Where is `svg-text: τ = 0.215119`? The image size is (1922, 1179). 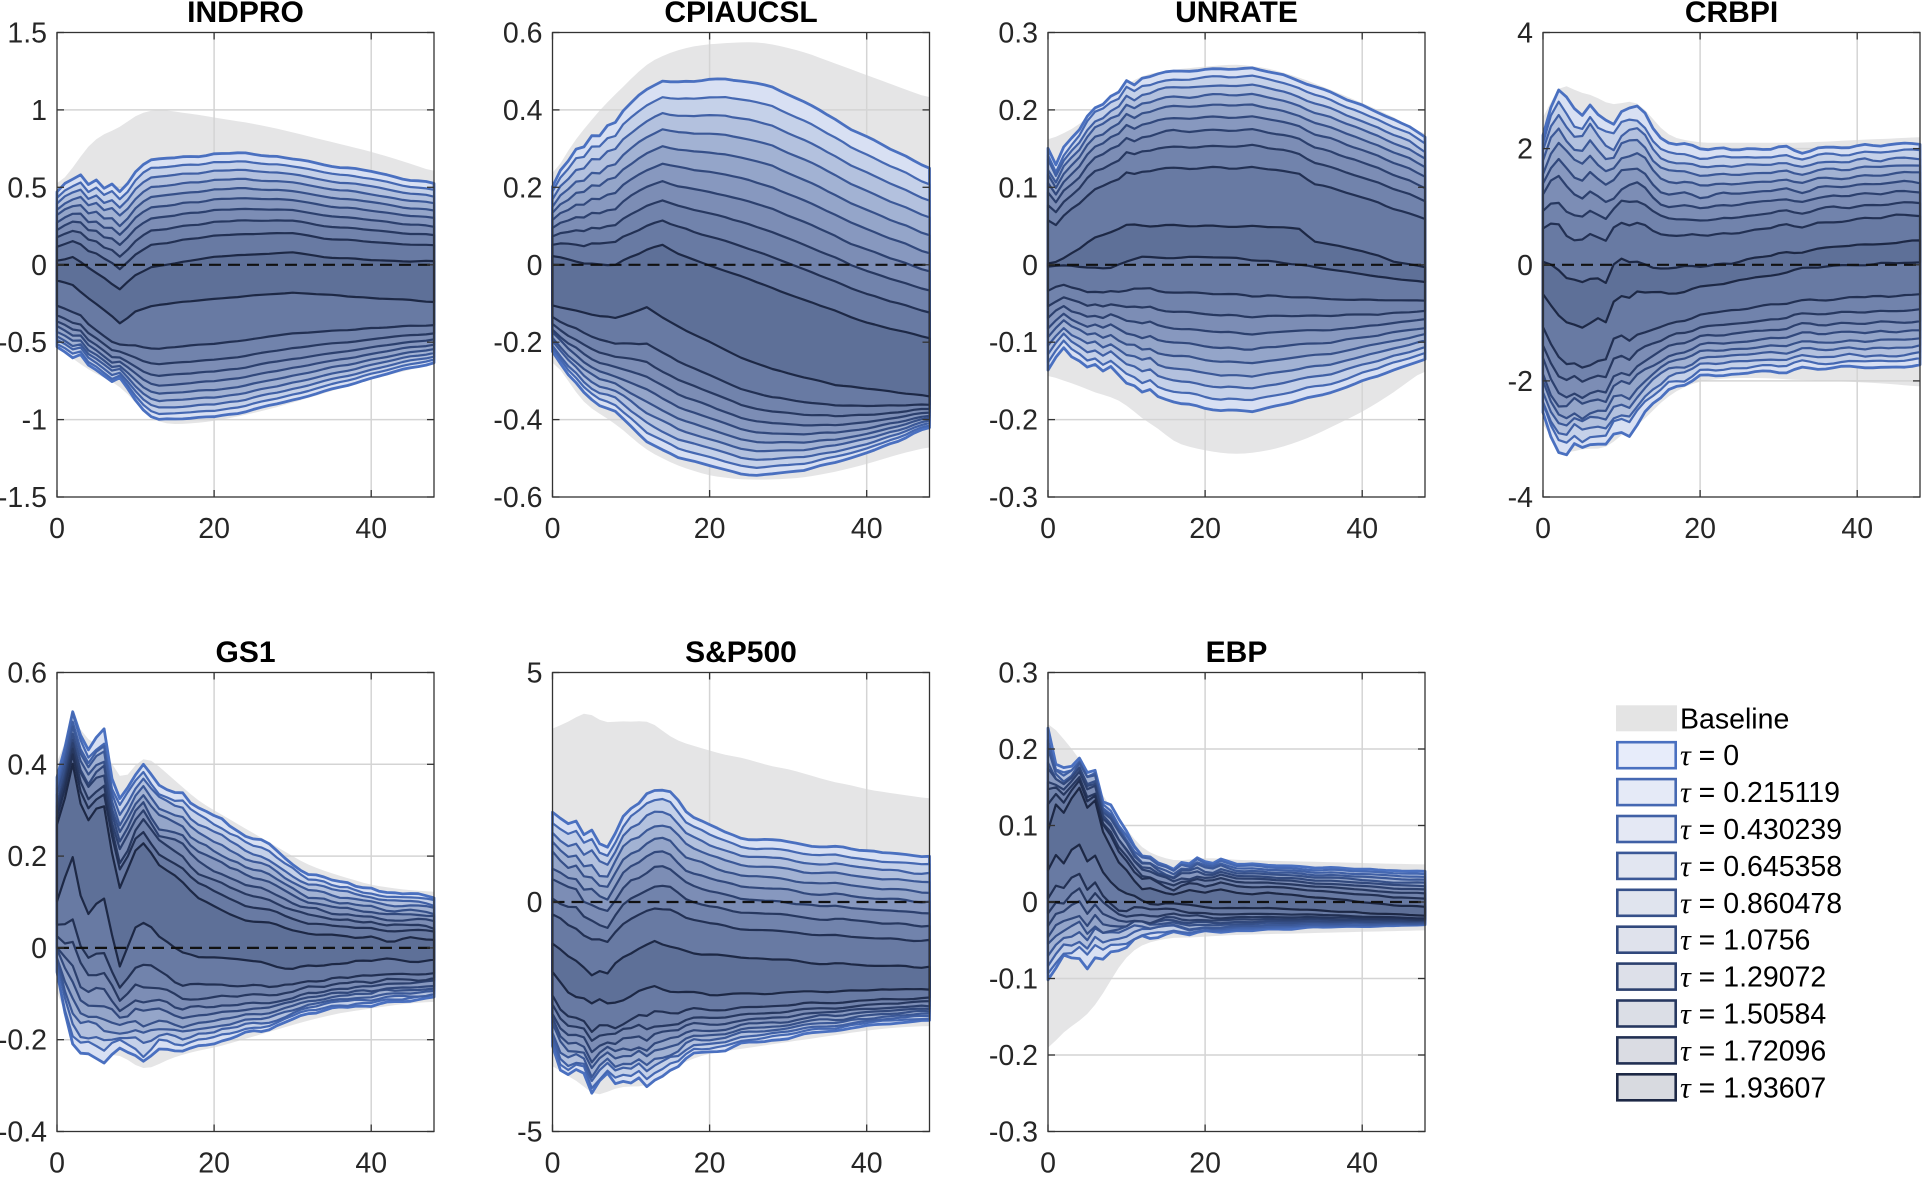
svg-text: τ = 0.215119 is located at coordinates (1760, 792).